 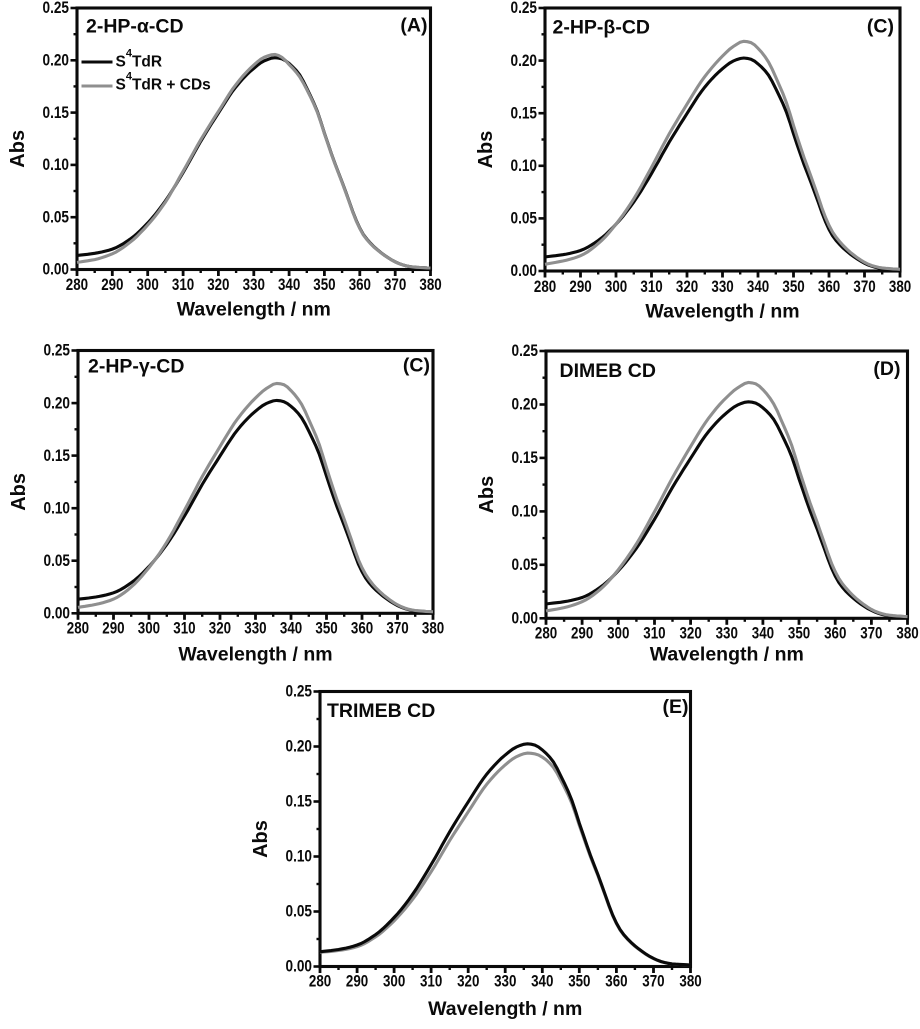 I want to click on svg-text: (E), so click(x=676, y=707).